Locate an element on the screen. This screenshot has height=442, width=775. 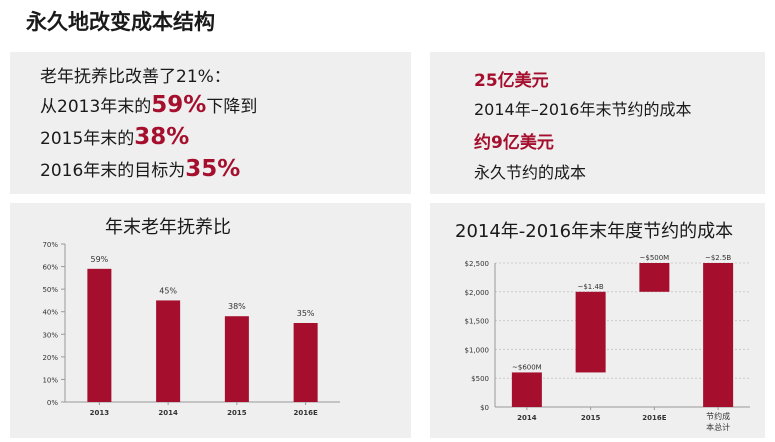
page-title: 永久地改变成本结构 is located at coordinates (120, 22).